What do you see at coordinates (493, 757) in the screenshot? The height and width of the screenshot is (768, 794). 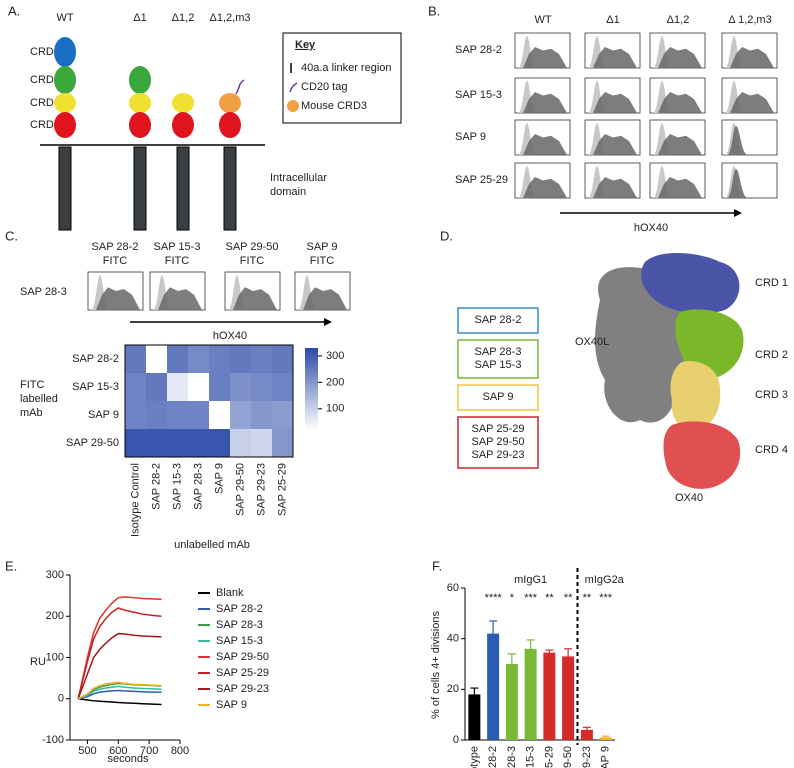 I see `x-tick-label: SAP 28-2` at bounding box center [493, 757].